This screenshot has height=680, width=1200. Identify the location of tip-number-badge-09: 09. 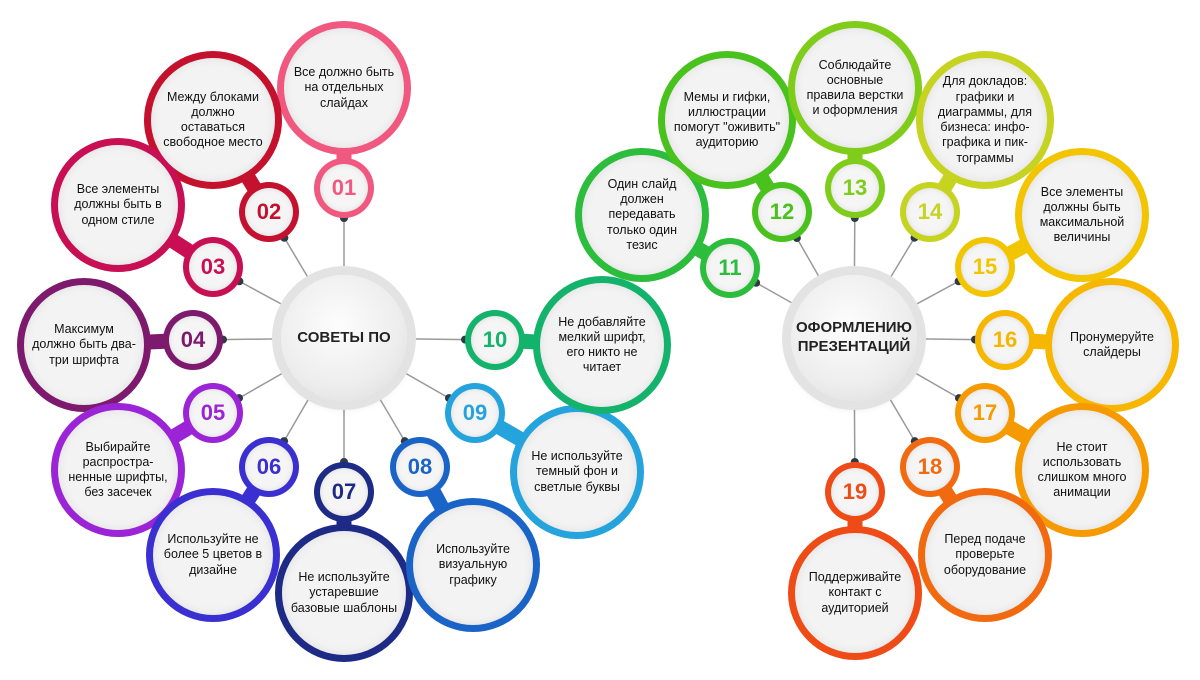
(475, 413).